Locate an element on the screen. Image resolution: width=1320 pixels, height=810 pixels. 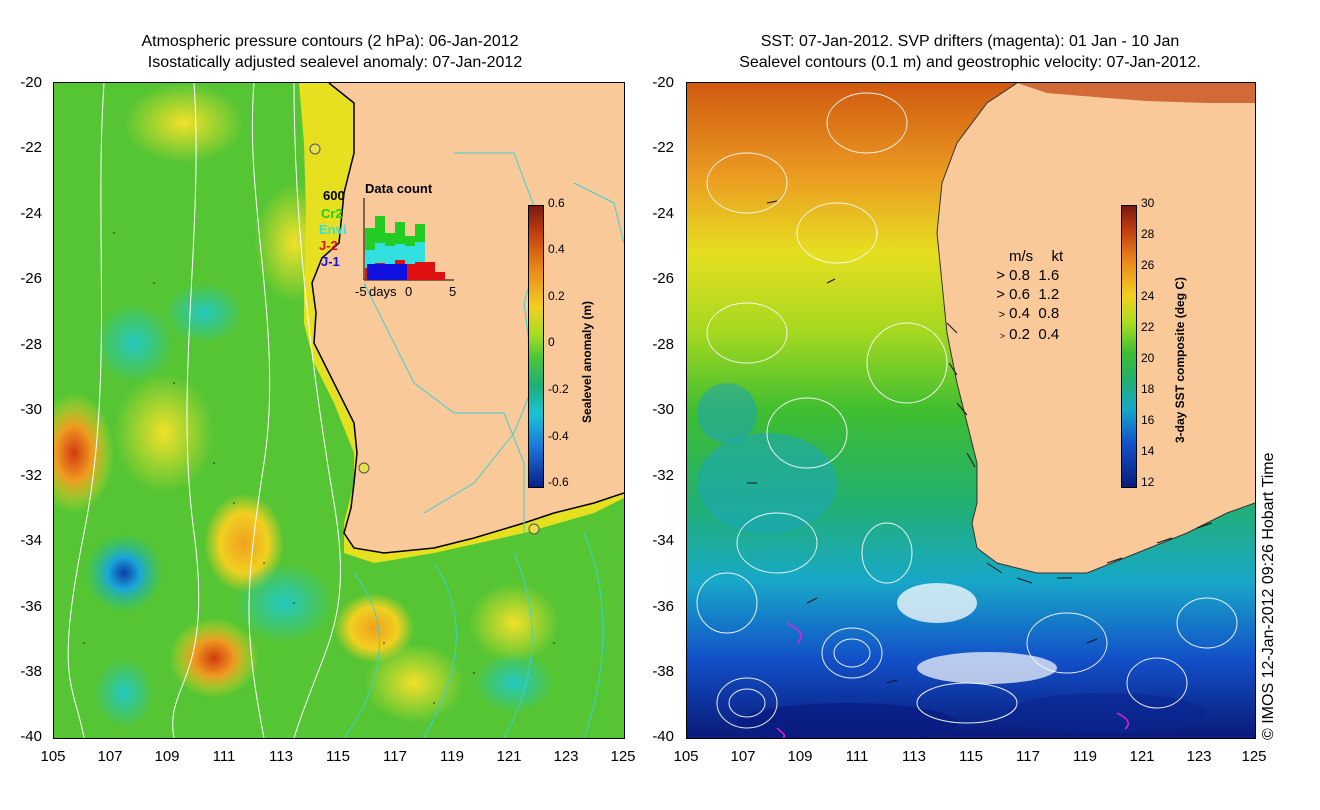
left-ytick: -30 is located at coordinates (31, 409).